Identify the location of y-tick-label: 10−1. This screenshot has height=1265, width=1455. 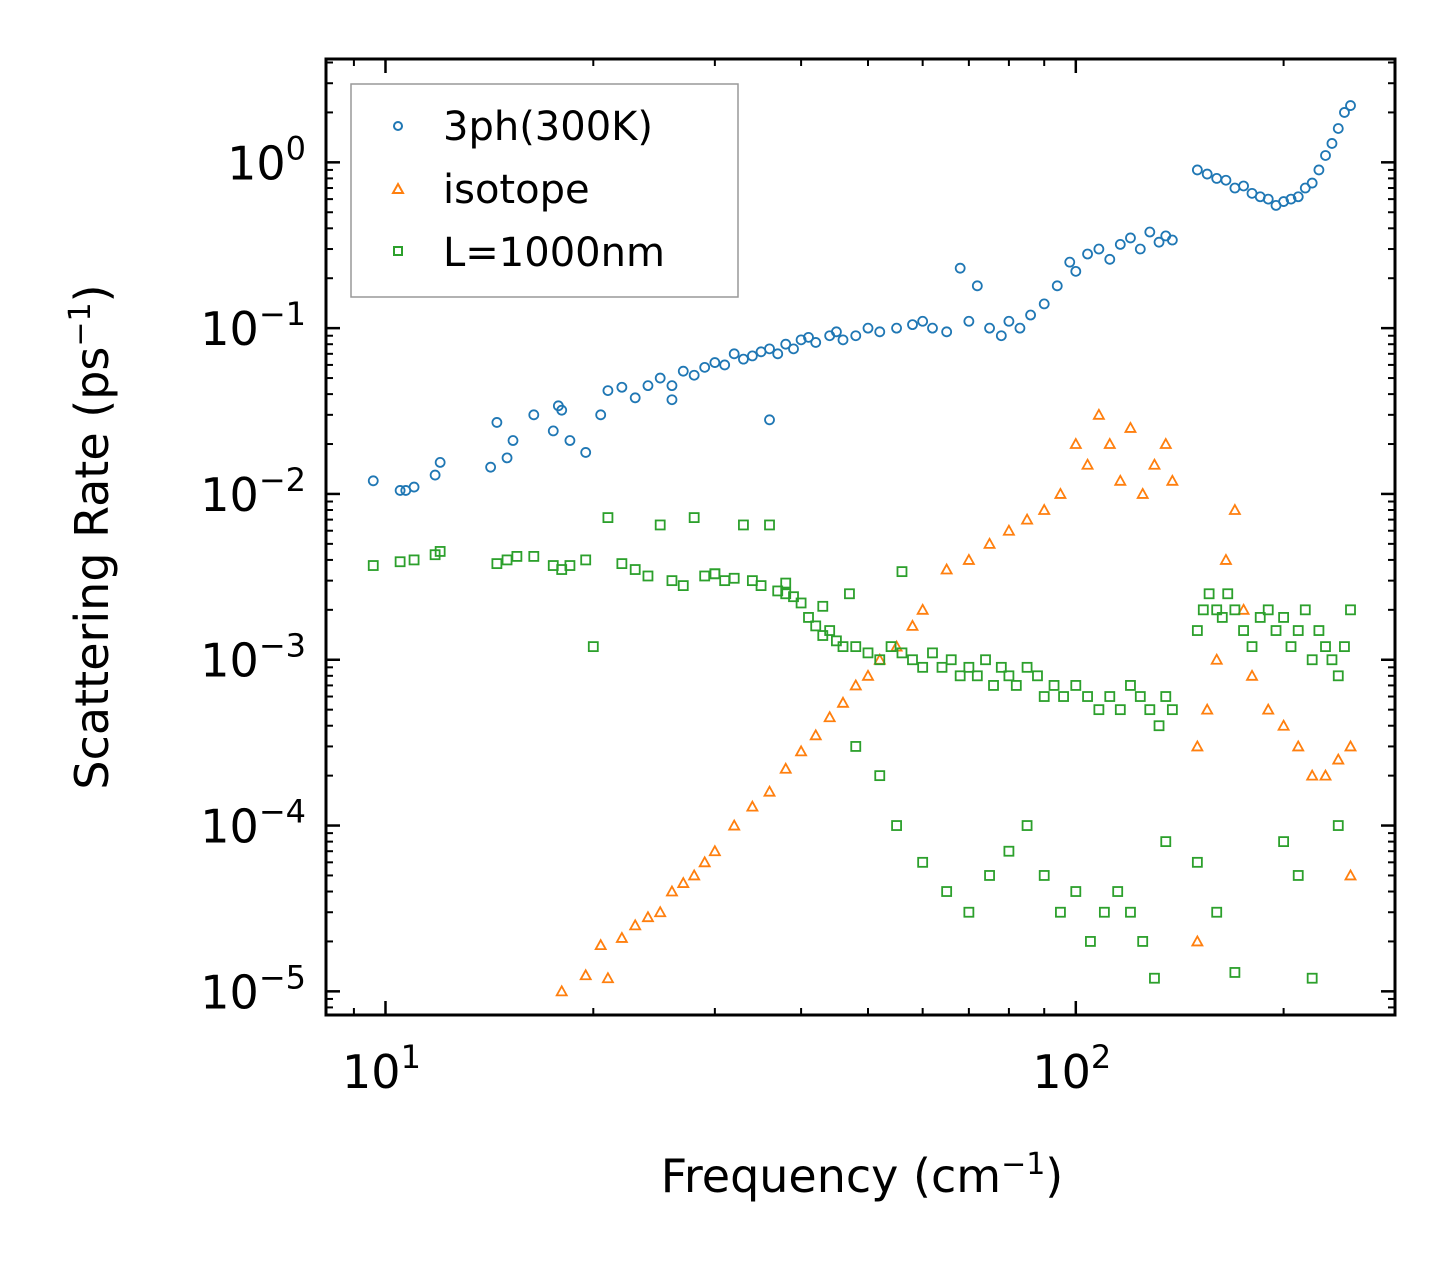
(253, 325).